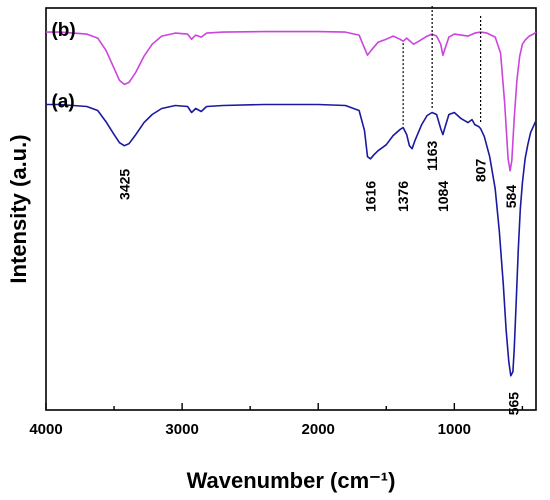 The height and width of the screenshot is (500, 550). What do you see at coordinates (443, 196) in the screenshot?
I see `peak-label: 1084` at bounding box center [443, 196].